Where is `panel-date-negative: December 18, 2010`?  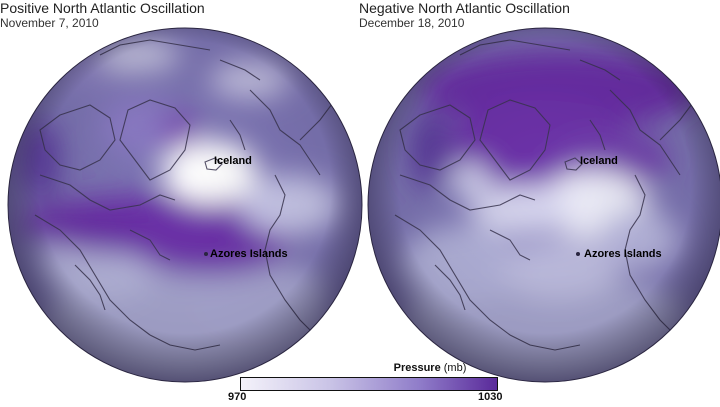 panel-date-negative: December 18, 2010 is located at coordinates (412, 23).